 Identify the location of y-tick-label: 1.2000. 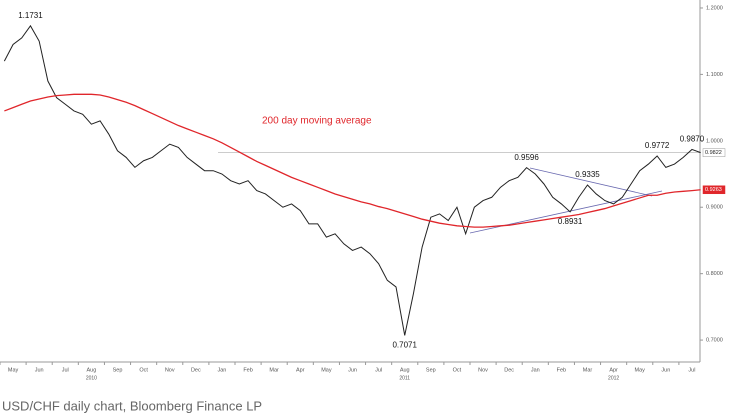
(714, 8).